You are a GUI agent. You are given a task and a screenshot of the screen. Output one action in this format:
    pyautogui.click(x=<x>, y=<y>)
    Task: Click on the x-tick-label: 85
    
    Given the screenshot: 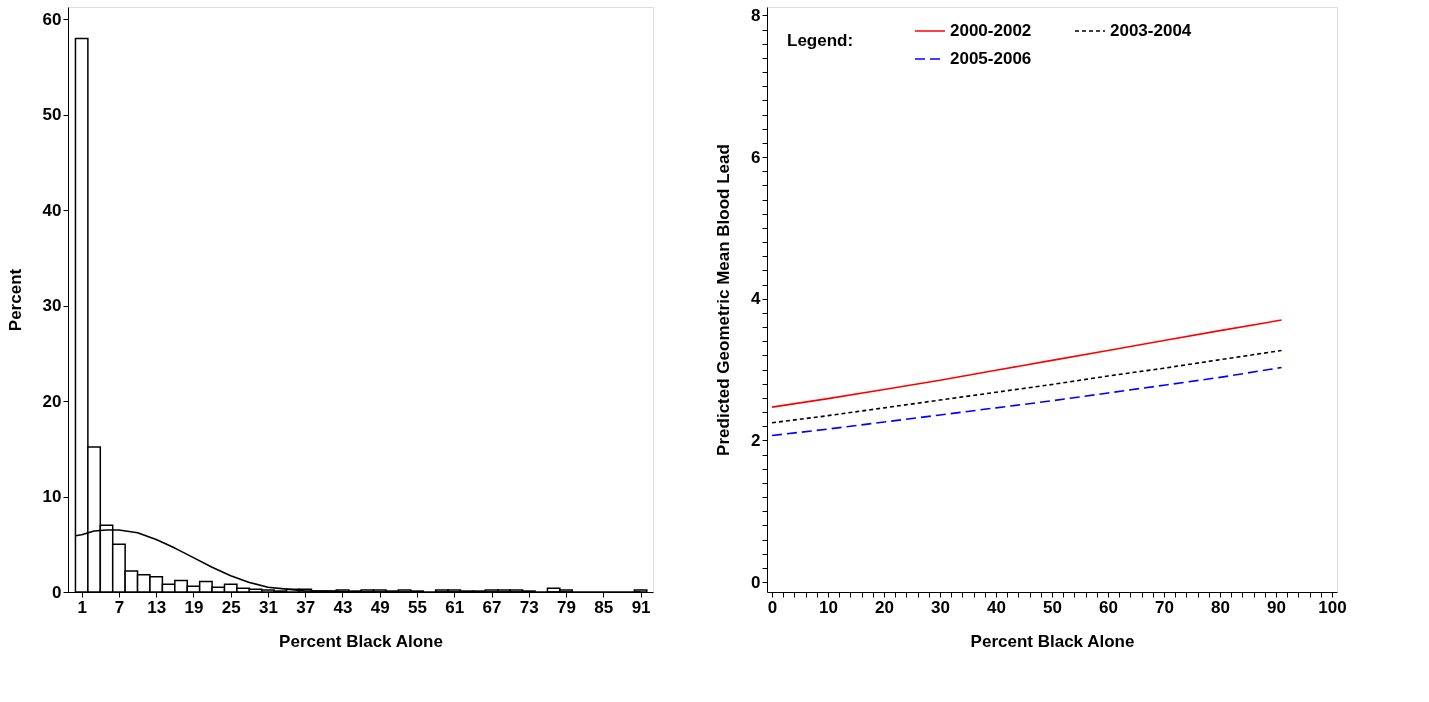 What is the action you would take?
    pyautogui.click(x=604, y=607)
    